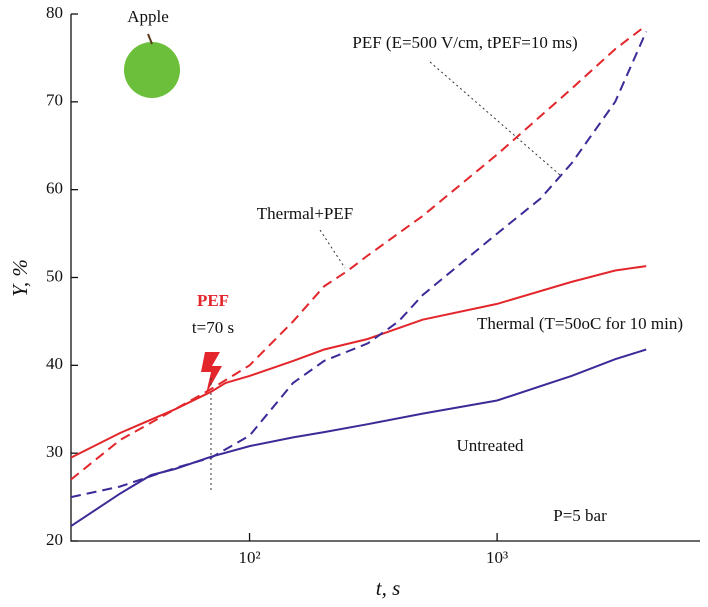  What do you see at coordinates (54, 275) in the screenshot?
I see `y-tick-label: 50` at bounding box center [54, 275].